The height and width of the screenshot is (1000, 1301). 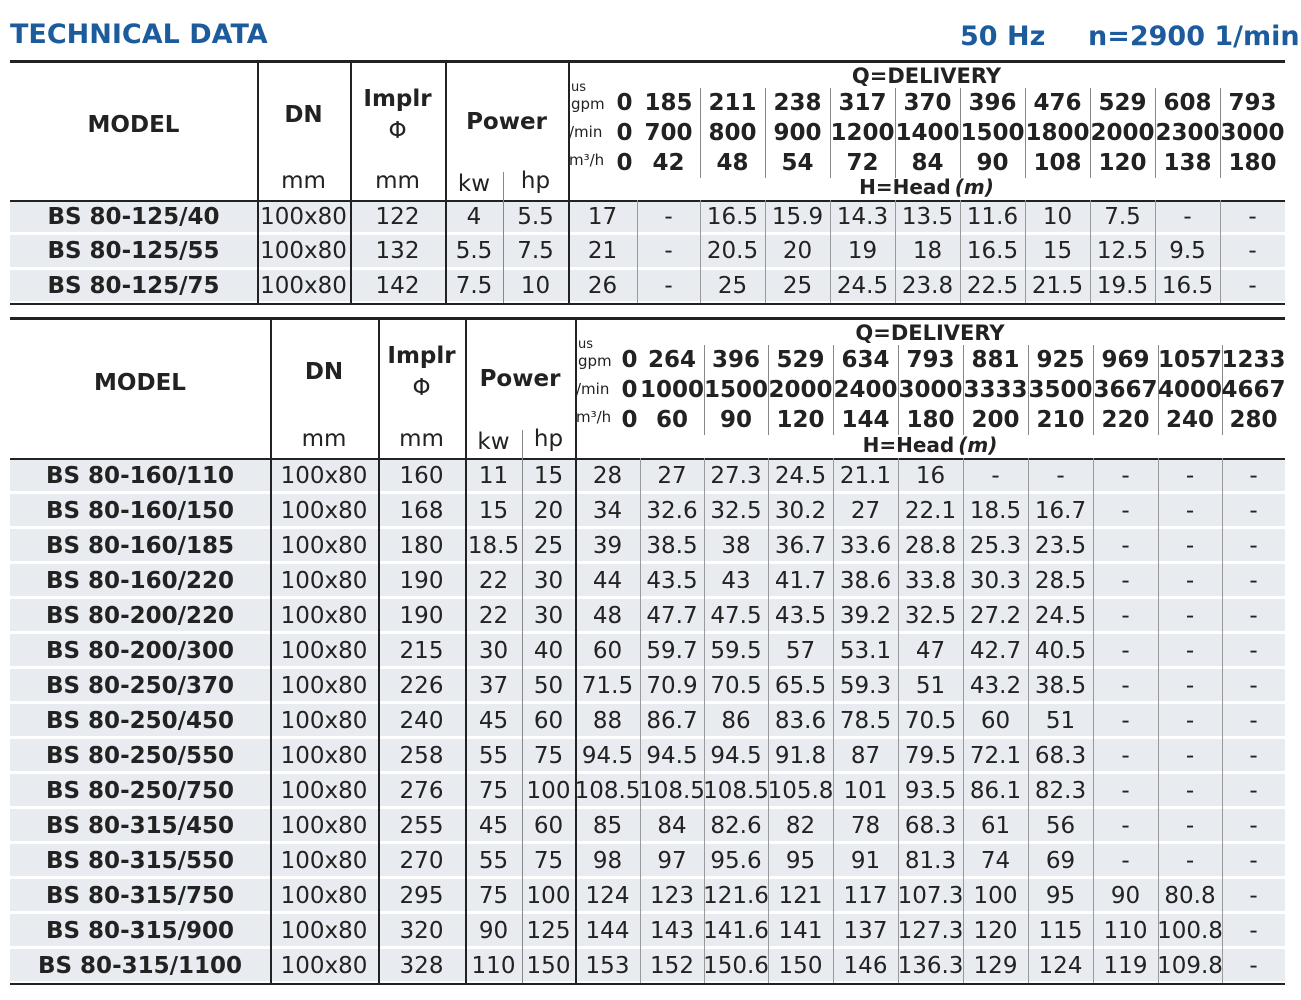 What do you see at coordinates (672, 930) in the screenshot?
I see `cell-value: 143` at bounding box center [672, 930].